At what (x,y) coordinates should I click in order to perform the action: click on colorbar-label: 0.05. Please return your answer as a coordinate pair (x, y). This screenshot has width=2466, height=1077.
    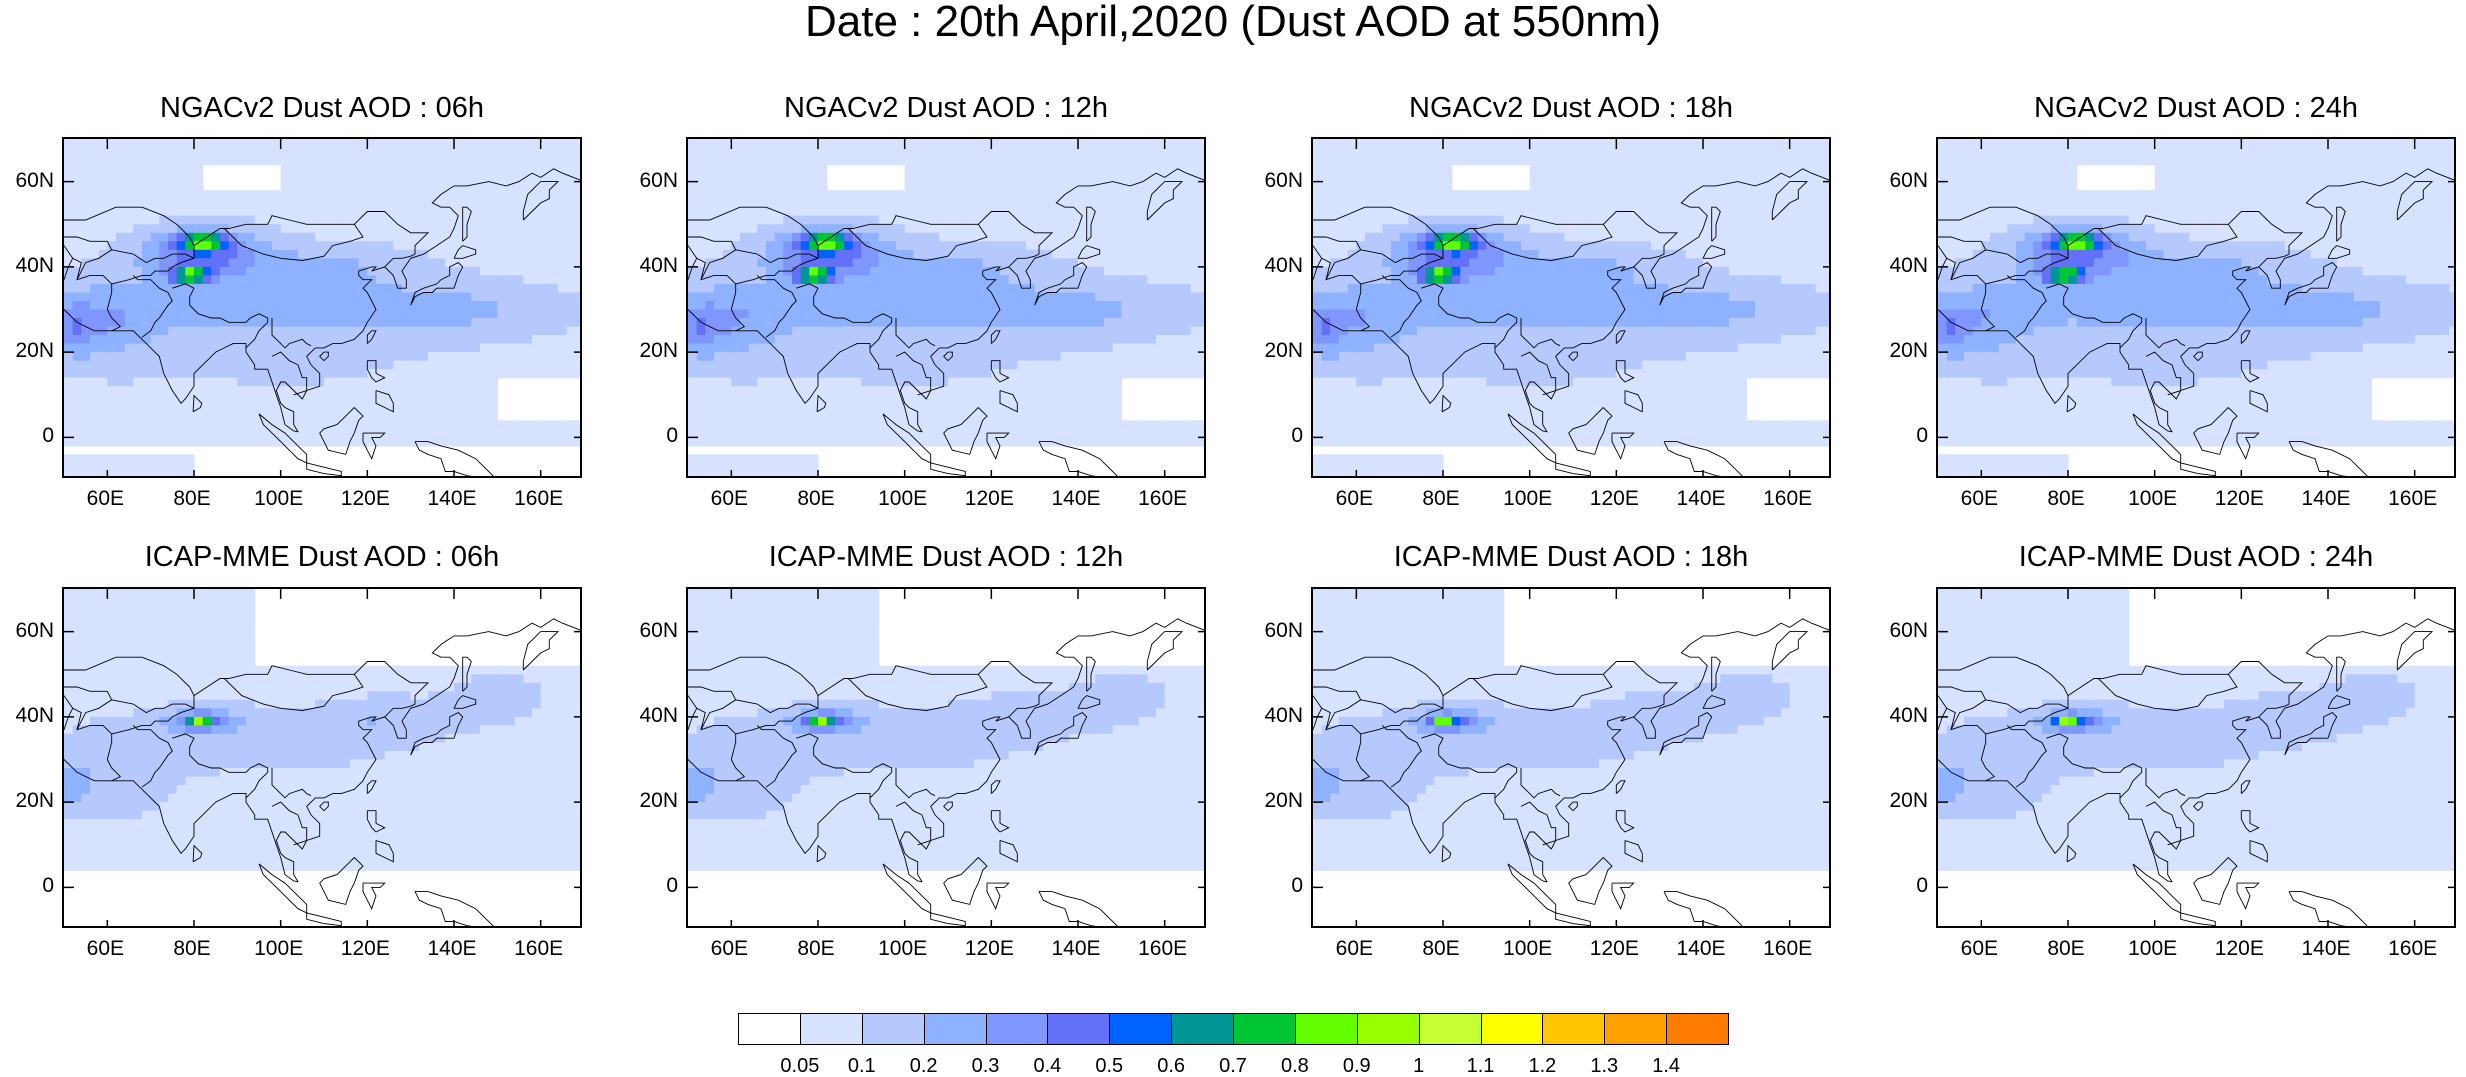
    Looking at the image, I should click on (800, 1066).